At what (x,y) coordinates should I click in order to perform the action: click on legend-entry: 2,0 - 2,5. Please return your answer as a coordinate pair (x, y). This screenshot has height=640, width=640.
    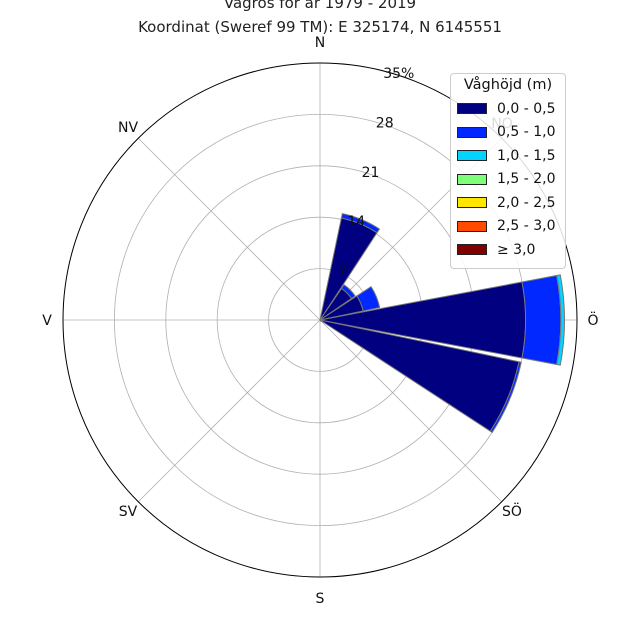
    Looking at the image, I should click on (508, 203).